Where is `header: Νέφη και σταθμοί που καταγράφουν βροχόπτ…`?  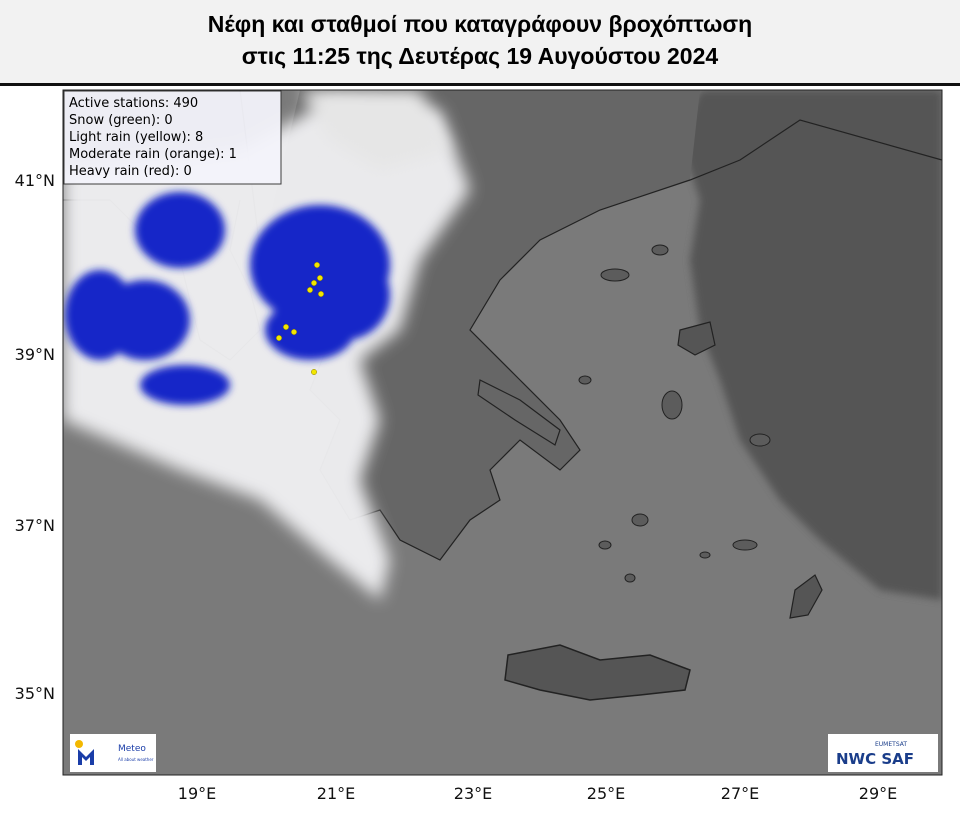 header: Νέφη και σταθμοί που καταγράφουν βροχόπτ… is located at coordinates (480, 43).